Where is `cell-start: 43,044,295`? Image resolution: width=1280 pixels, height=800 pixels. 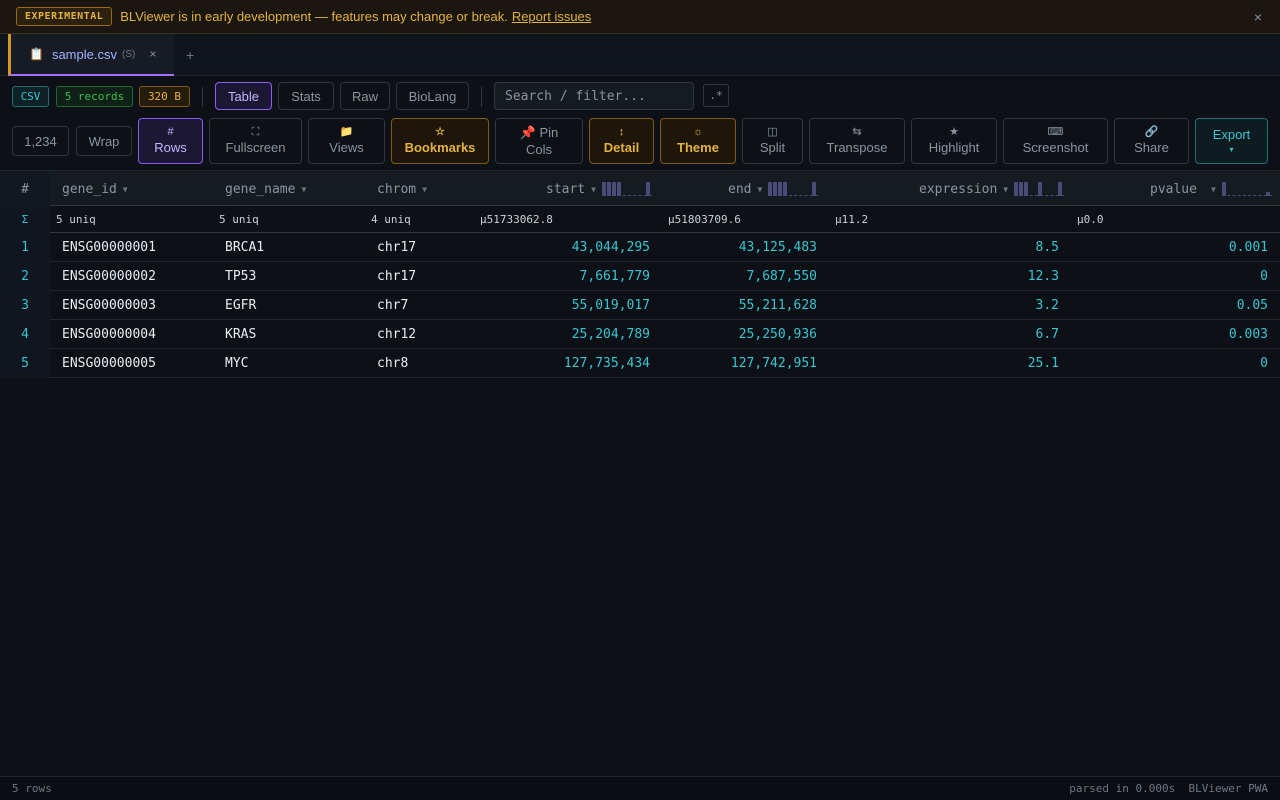 cell-start: 43,044,295 is located at coordinates (610, 247).